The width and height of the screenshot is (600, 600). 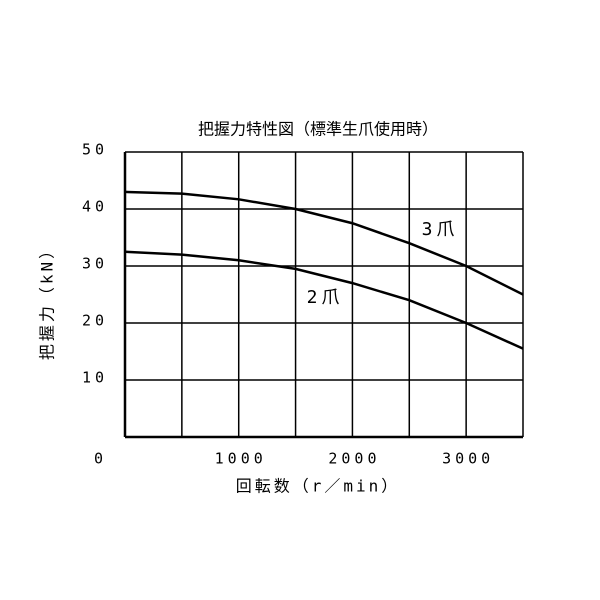 I want to click on x-axis-label: 回転数（r／min）, so click(x=318, y=486).